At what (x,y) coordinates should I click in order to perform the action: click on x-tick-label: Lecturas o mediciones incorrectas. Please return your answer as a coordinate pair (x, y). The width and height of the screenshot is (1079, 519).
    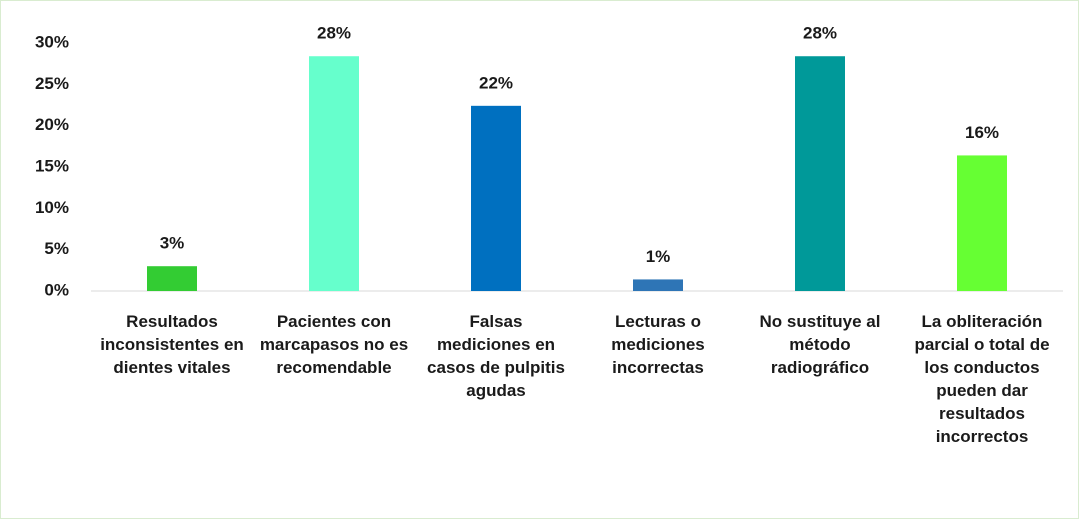
    Looking at the image, I should click on (658, 344).